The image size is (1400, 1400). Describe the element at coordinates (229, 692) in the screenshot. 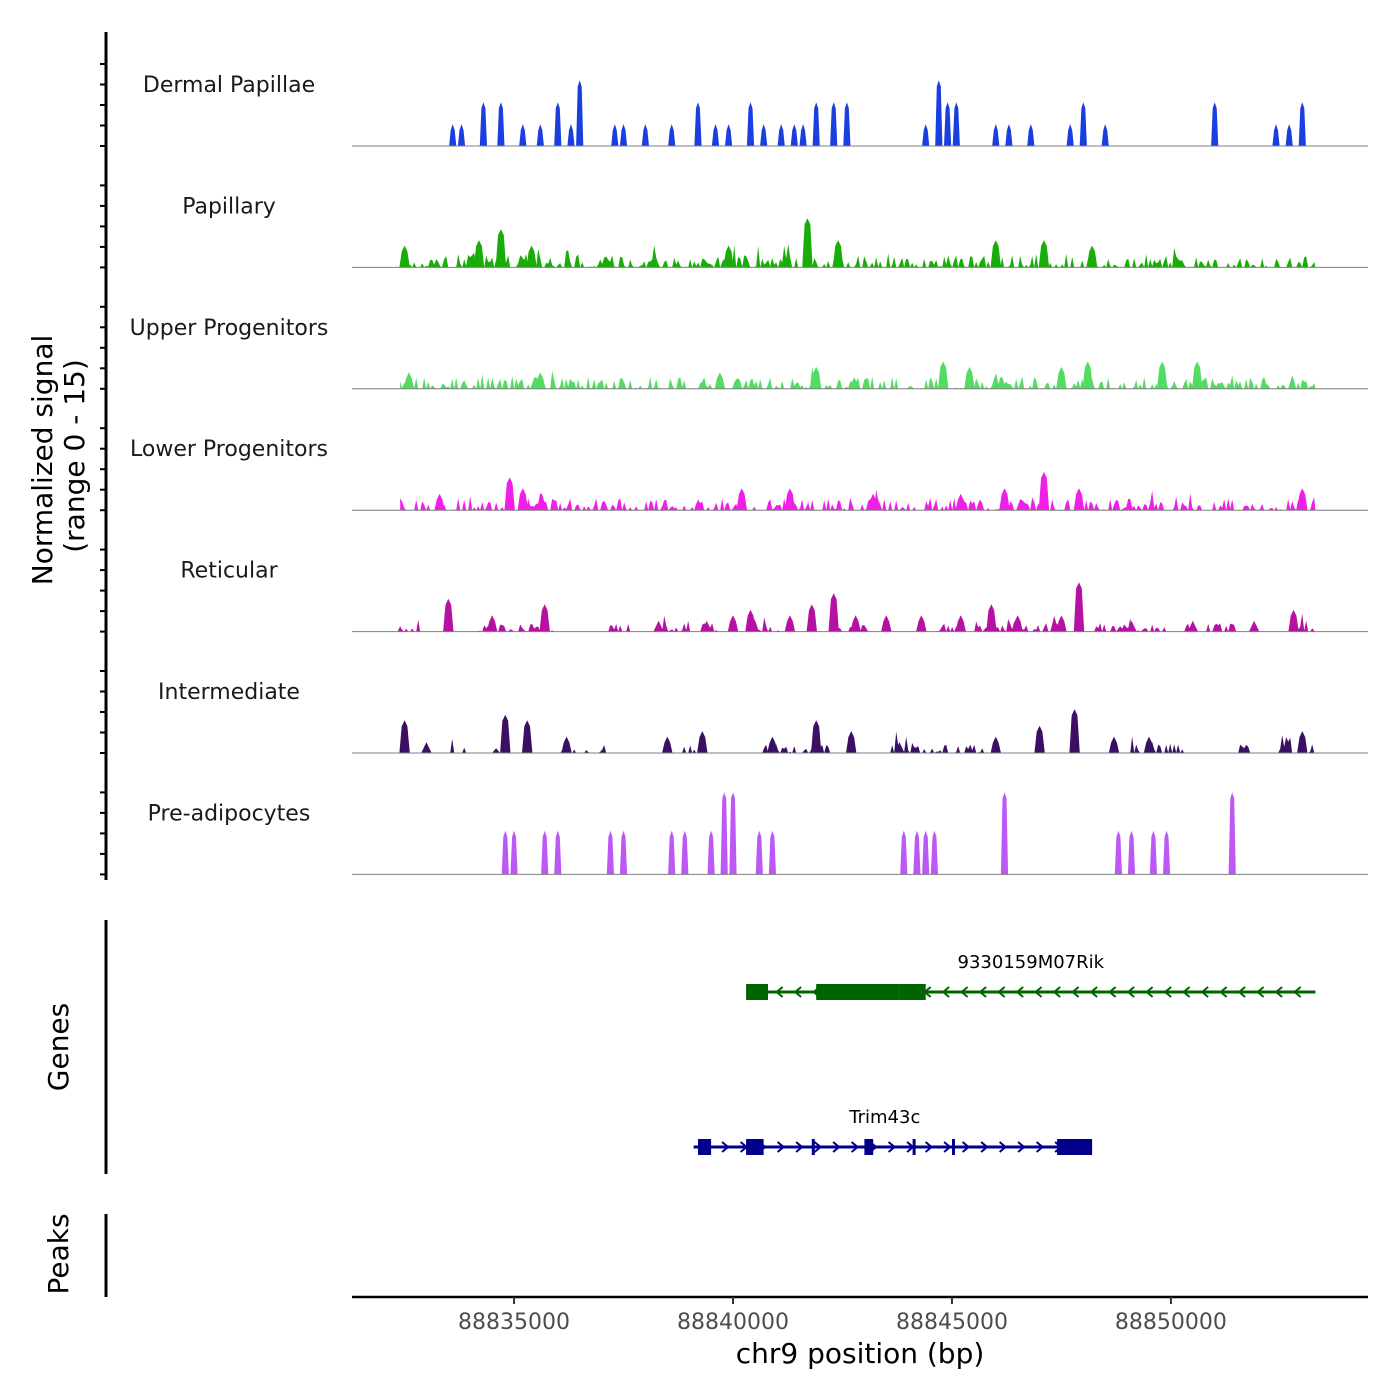

I see `track-label: Intermediate` at that location.